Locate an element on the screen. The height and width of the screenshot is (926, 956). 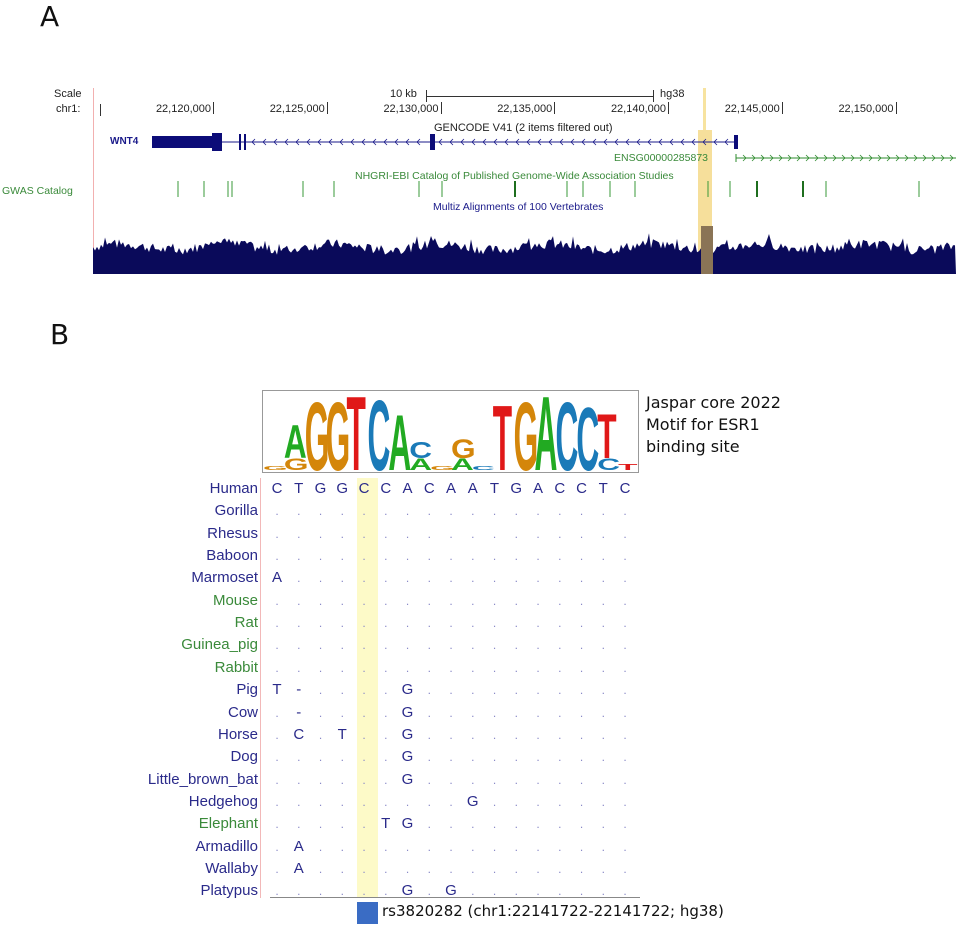
snp-marker is located at coordinates (367, 913).